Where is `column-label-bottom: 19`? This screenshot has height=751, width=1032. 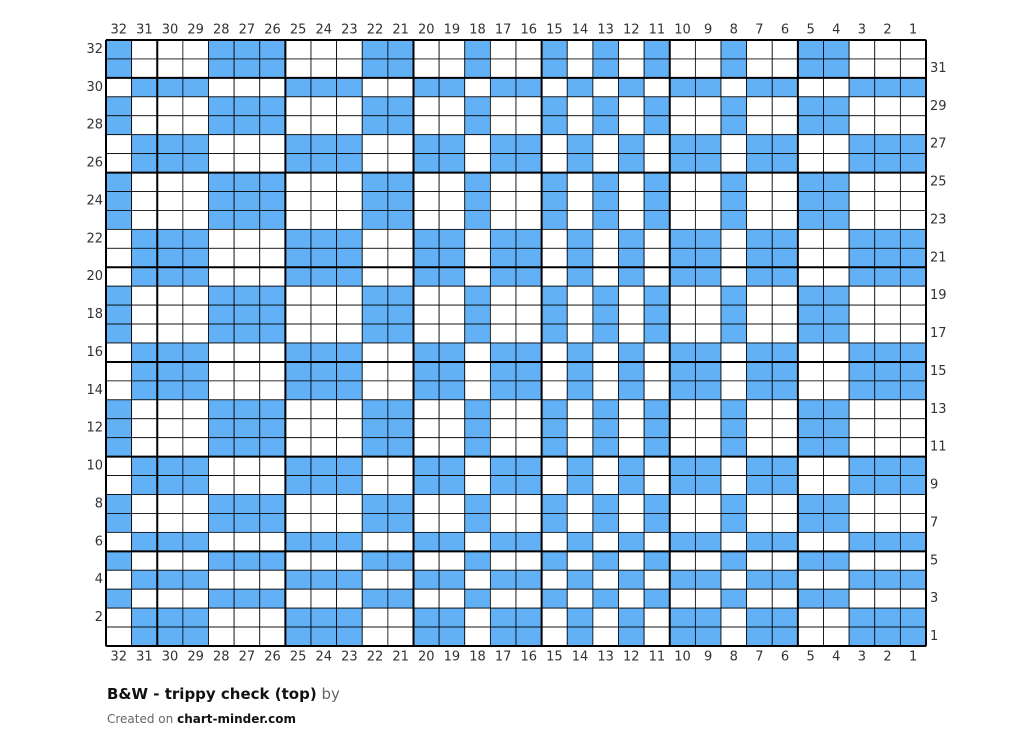 column-label-bottom: 19 is located at coordinates (452, 657).